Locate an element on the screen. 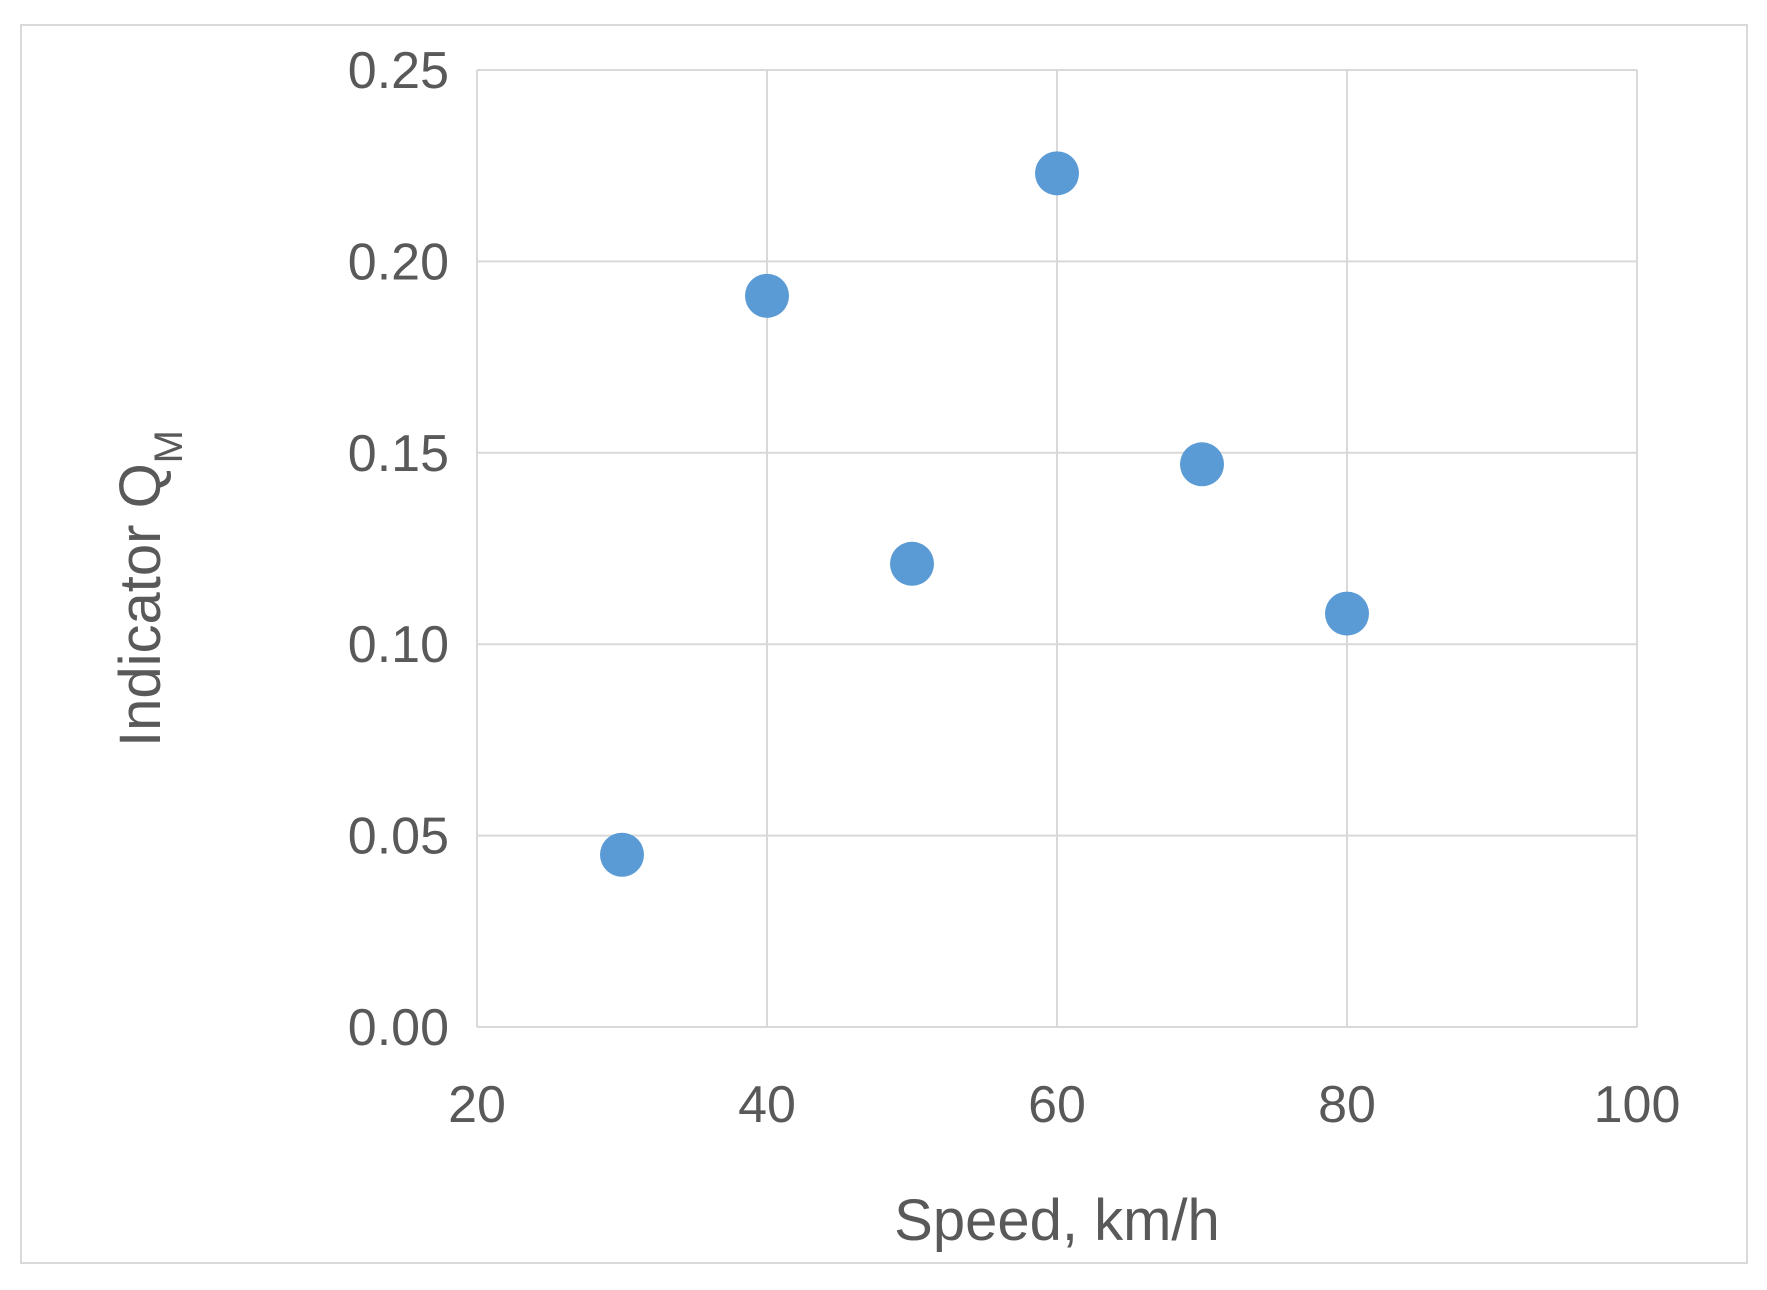 The width and height of the screenshot is (1767, 1290). y-axis-title: Indicator QM is located at coordinates (149, 588).